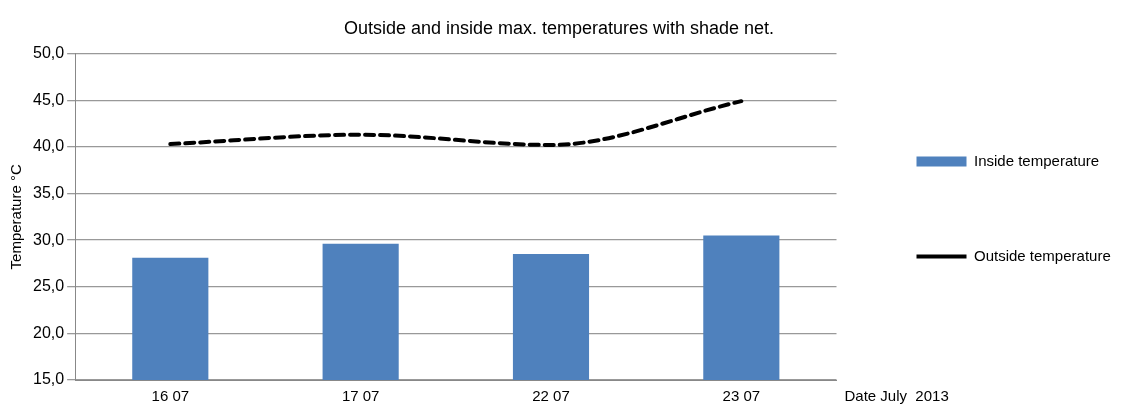 Image resolution: width=1134 pixels, height=418 pixels. I want to click on x-tick-label: 16 07, so click(170, 396).